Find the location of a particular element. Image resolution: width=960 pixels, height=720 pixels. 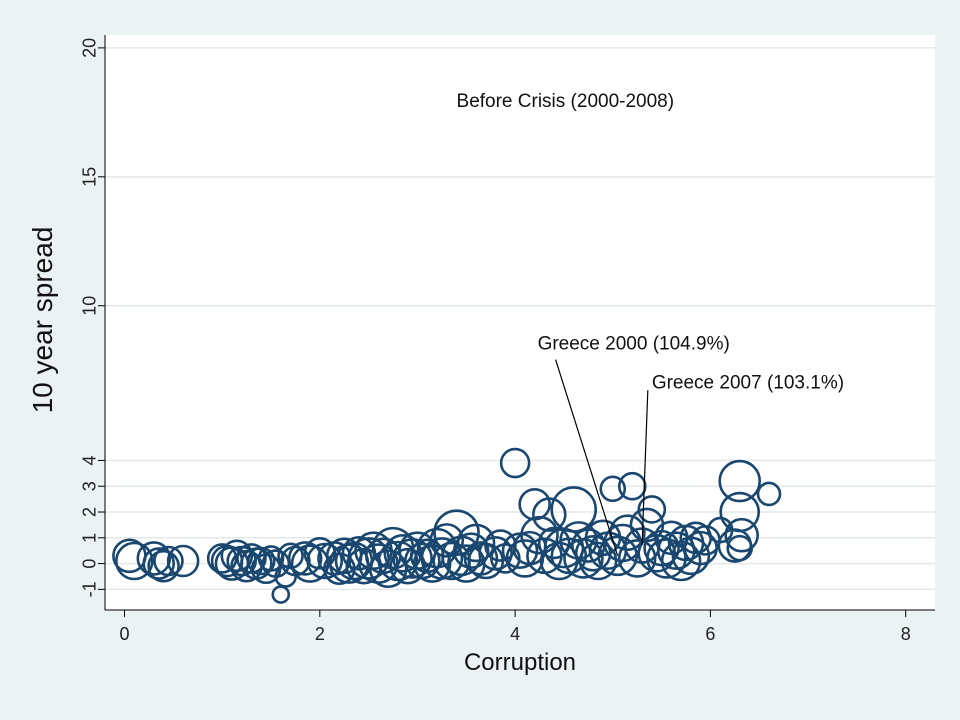

y-tick-label: 20 is located at coordinates (90, 48).